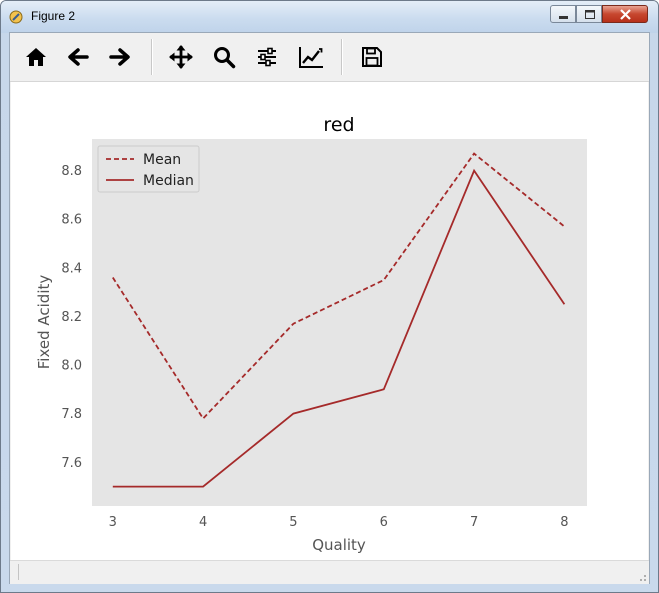 Image resolution: width=659 pixels, height=593 pixels. Describe the element at coordinates (71, 220) in the screenshot. I see `y-tick-label: 8.6` at that location.